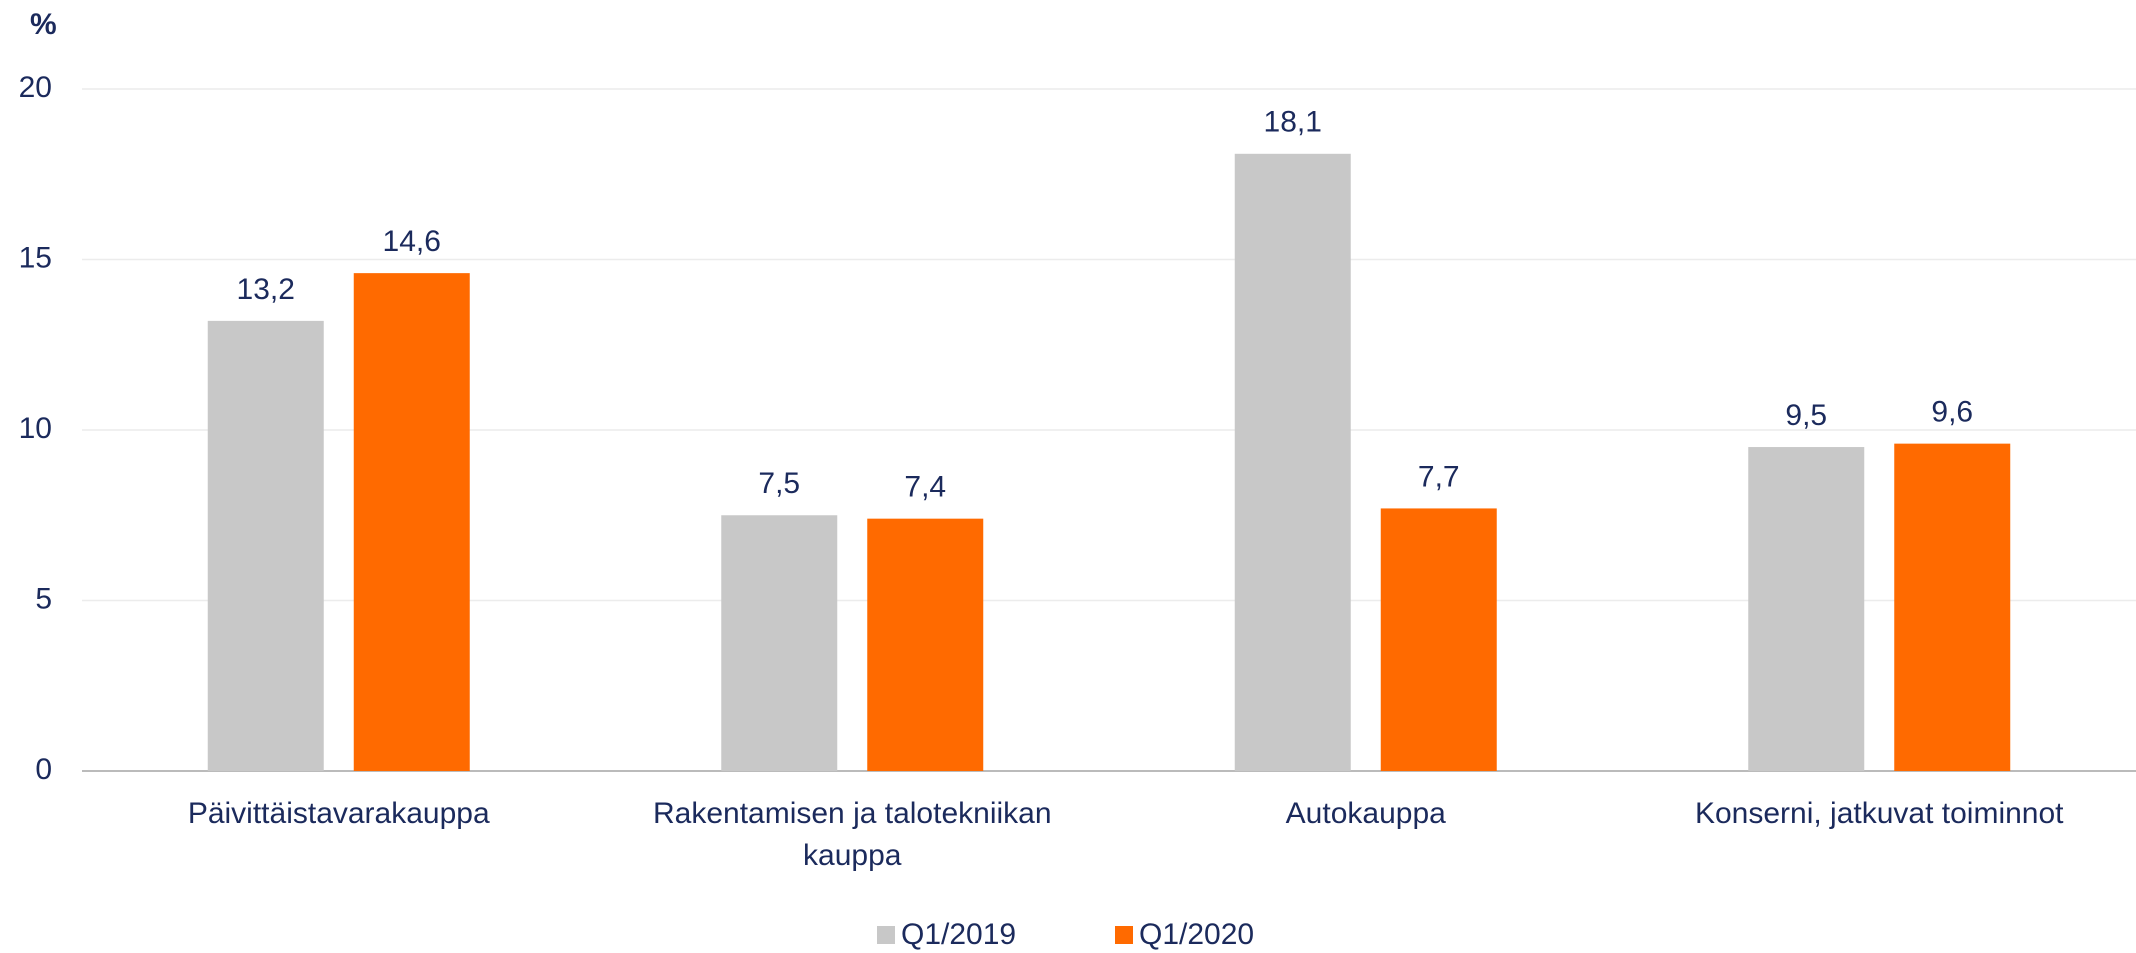 The height and width of the screenshot is (953, 2136). I want to click on data-label: 14,6, so click(412, 241).